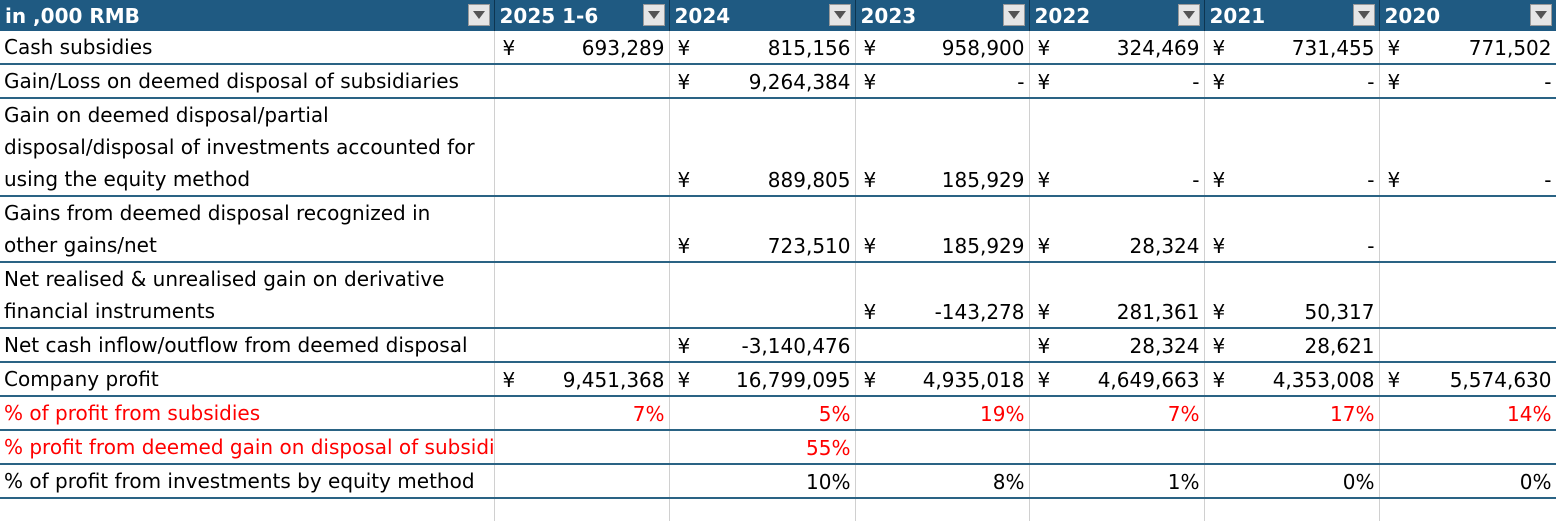  Describe the element at coordinates (942, 379) in the screenshot. I see `value-cell: ¥4,935,018` at that location.